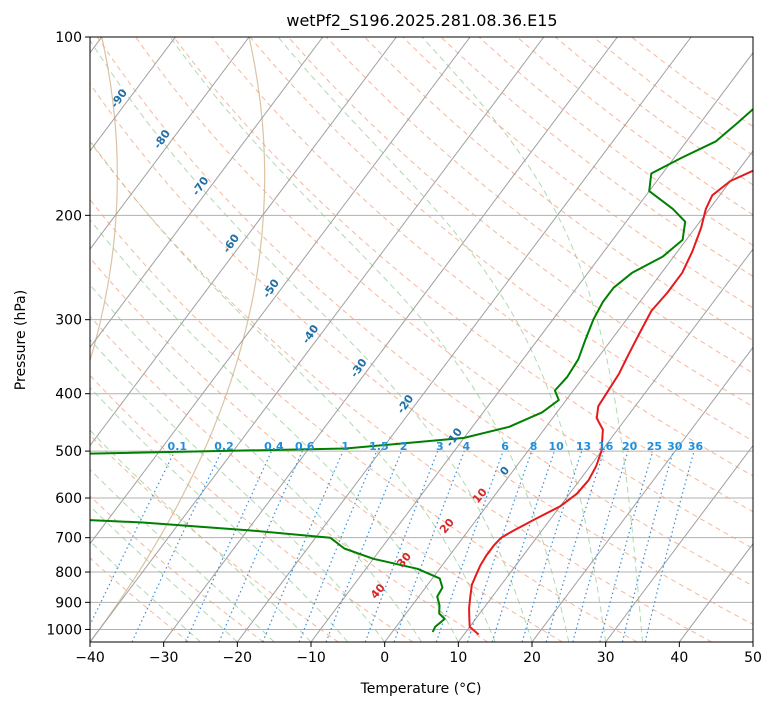 This screenshot has height=708, width=775. I want to click on mixing-ratio-label: 3, so click(440, 446).